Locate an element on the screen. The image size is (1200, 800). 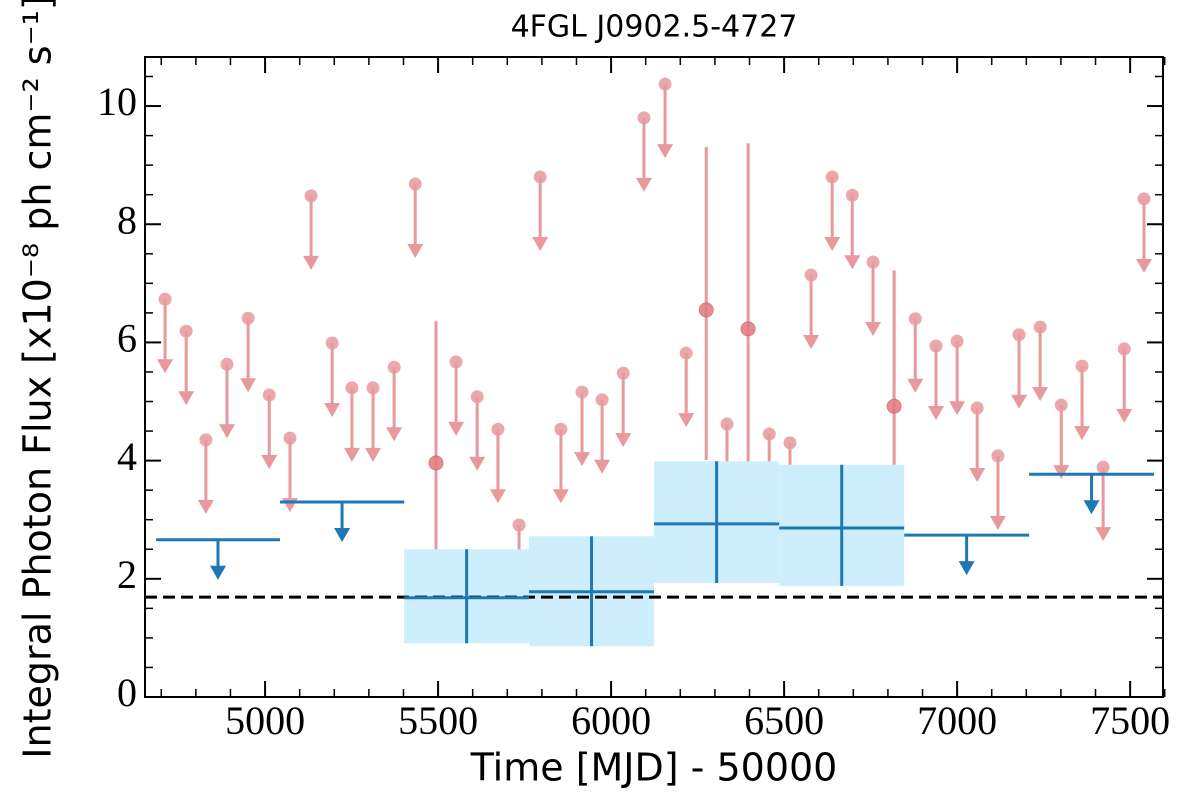
x-tick-label: 5500 is located at coordinates (438, 720).